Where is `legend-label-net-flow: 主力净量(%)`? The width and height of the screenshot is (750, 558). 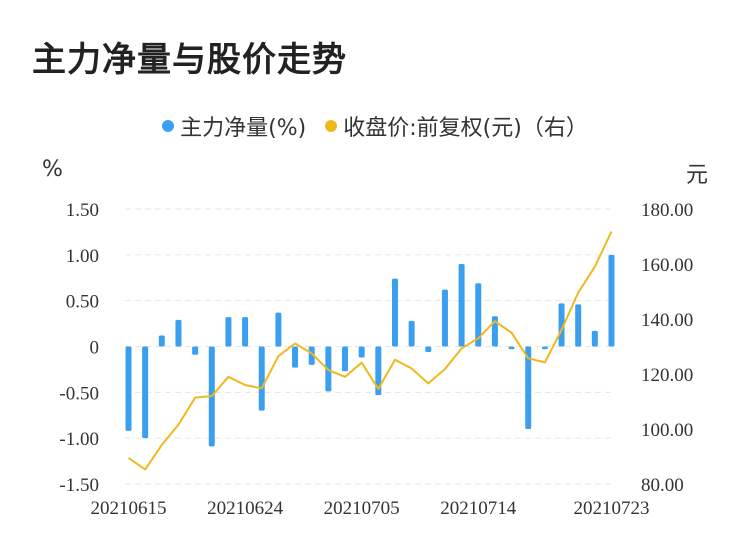 legend-label-net-flow: 主力净量(%) is located at coordinates (243, 128).